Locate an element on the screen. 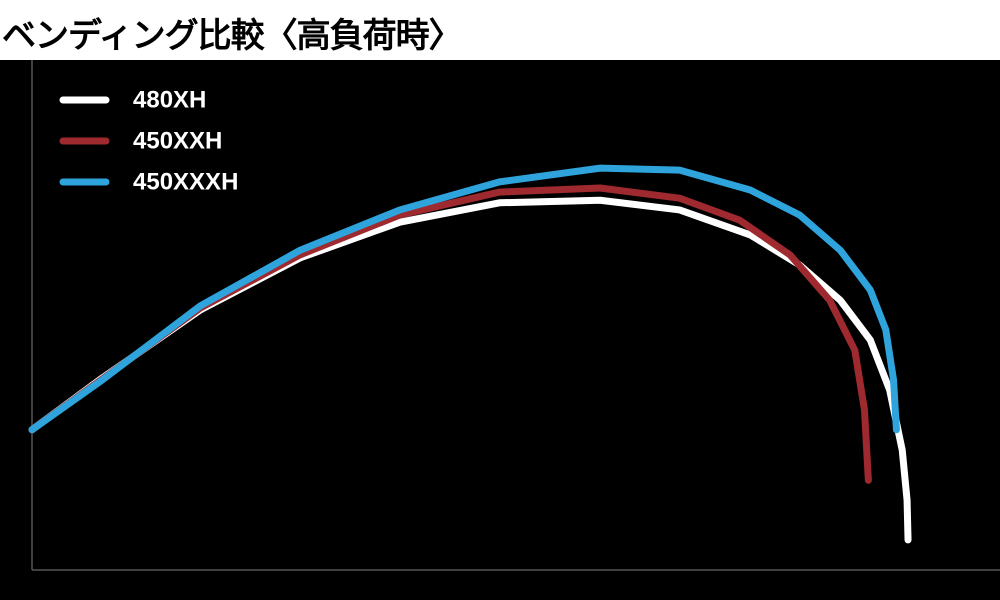 The image size is (1000, 600). title-banner: ベンディング比較〈高負荷時〉 is located at coordinates (500, 30).